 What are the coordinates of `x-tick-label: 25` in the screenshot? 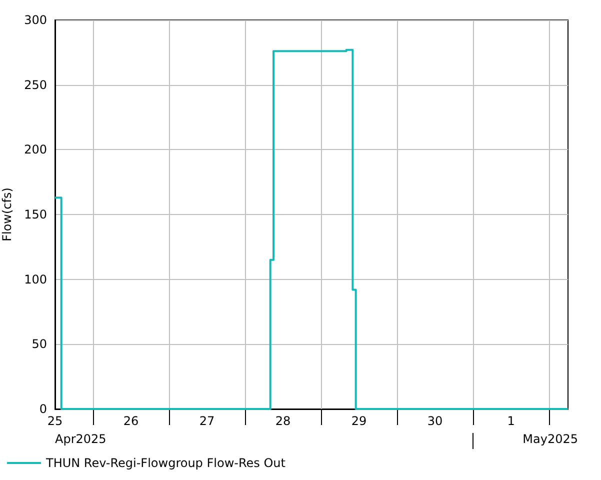 It's located at (55, 421).